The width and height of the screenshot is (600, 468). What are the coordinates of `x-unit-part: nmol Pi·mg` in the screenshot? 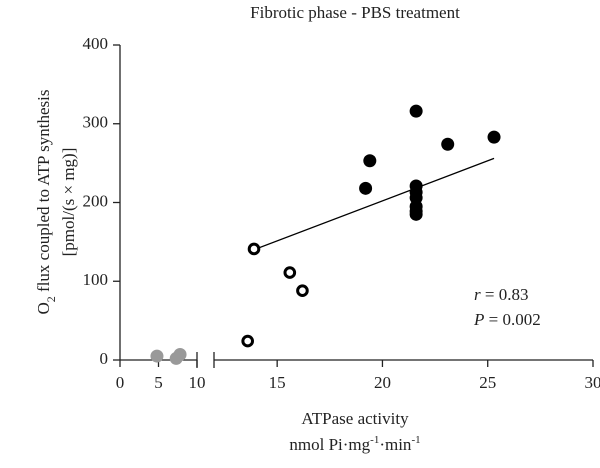 It's located at (329, 444).